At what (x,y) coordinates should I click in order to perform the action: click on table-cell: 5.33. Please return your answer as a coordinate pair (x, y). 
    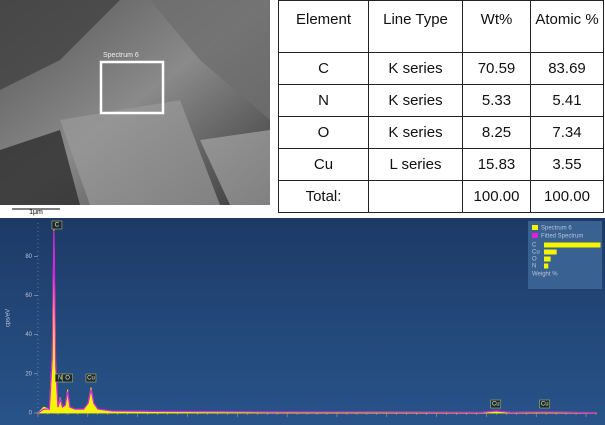
    Looking at the image, I should click on (496, 100).